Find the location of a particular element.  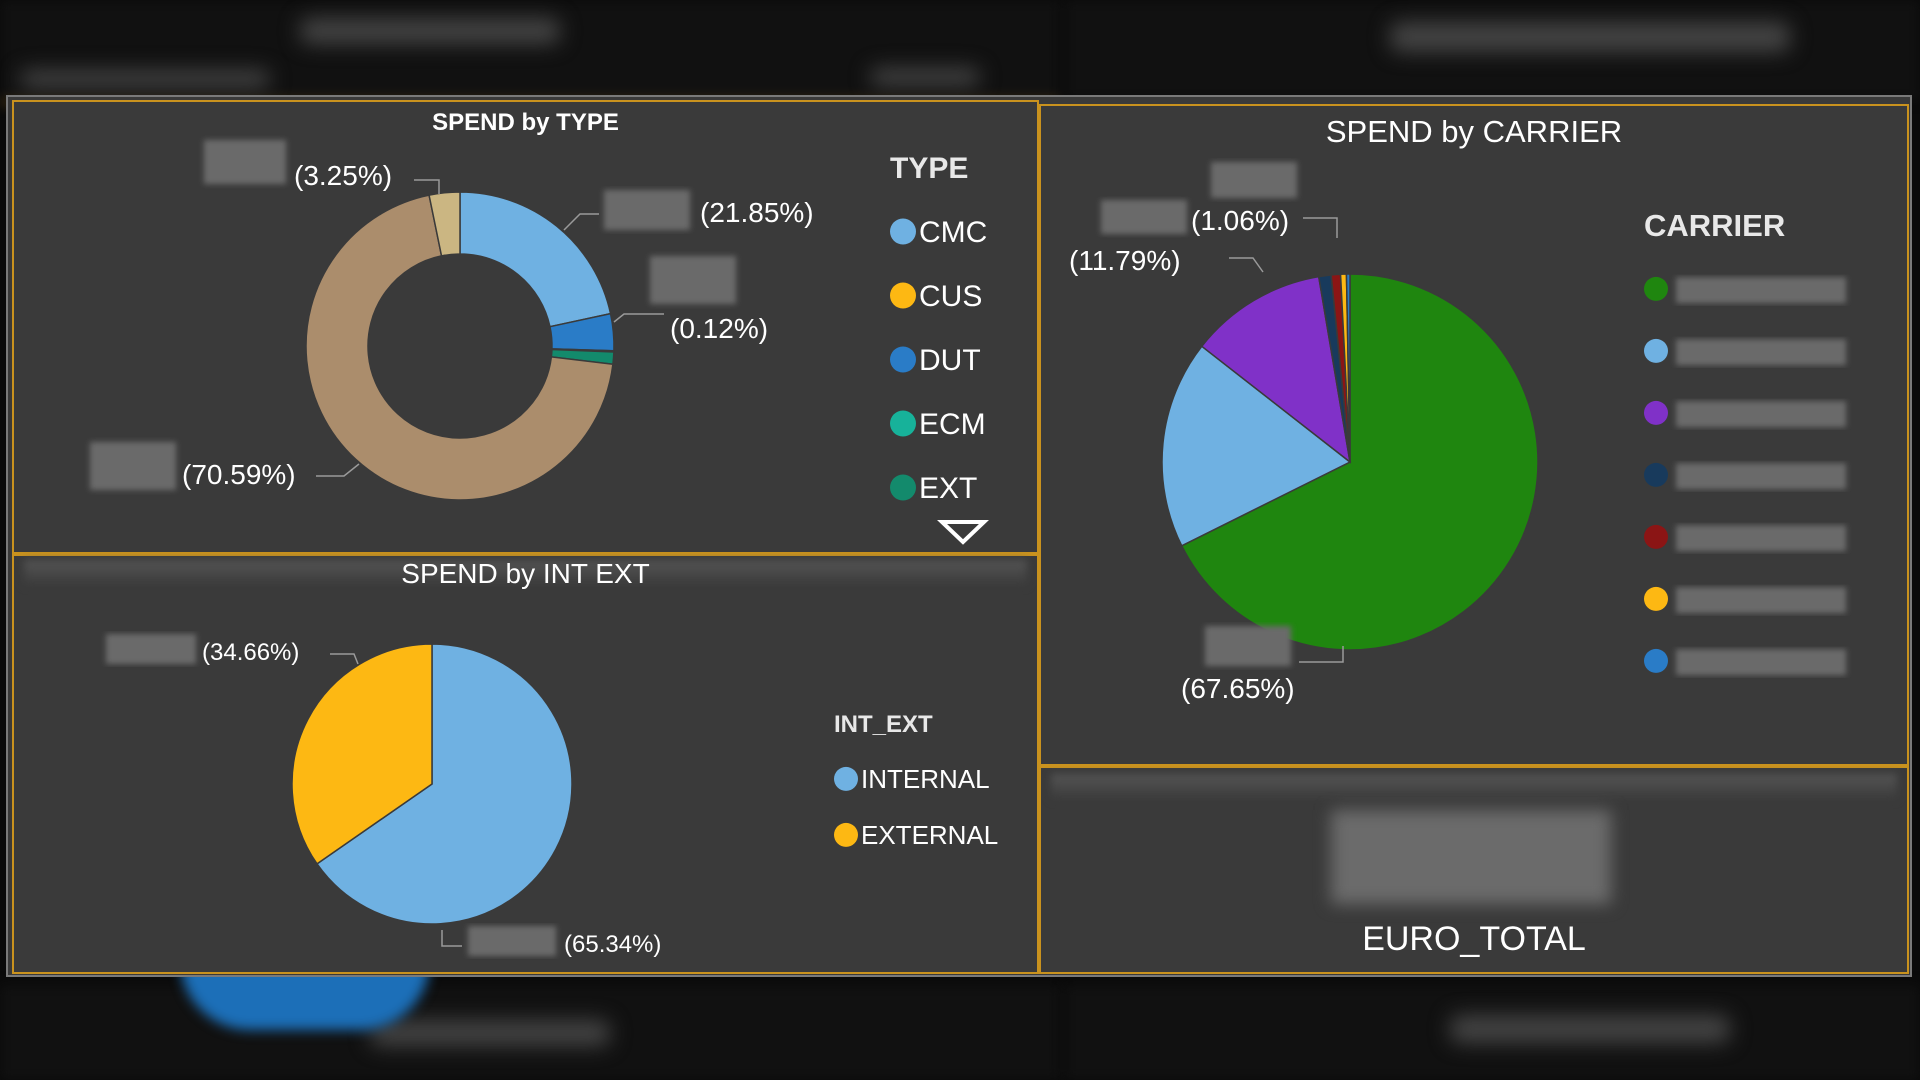

legend-title: TYPE is located at coordinates (929, 168).